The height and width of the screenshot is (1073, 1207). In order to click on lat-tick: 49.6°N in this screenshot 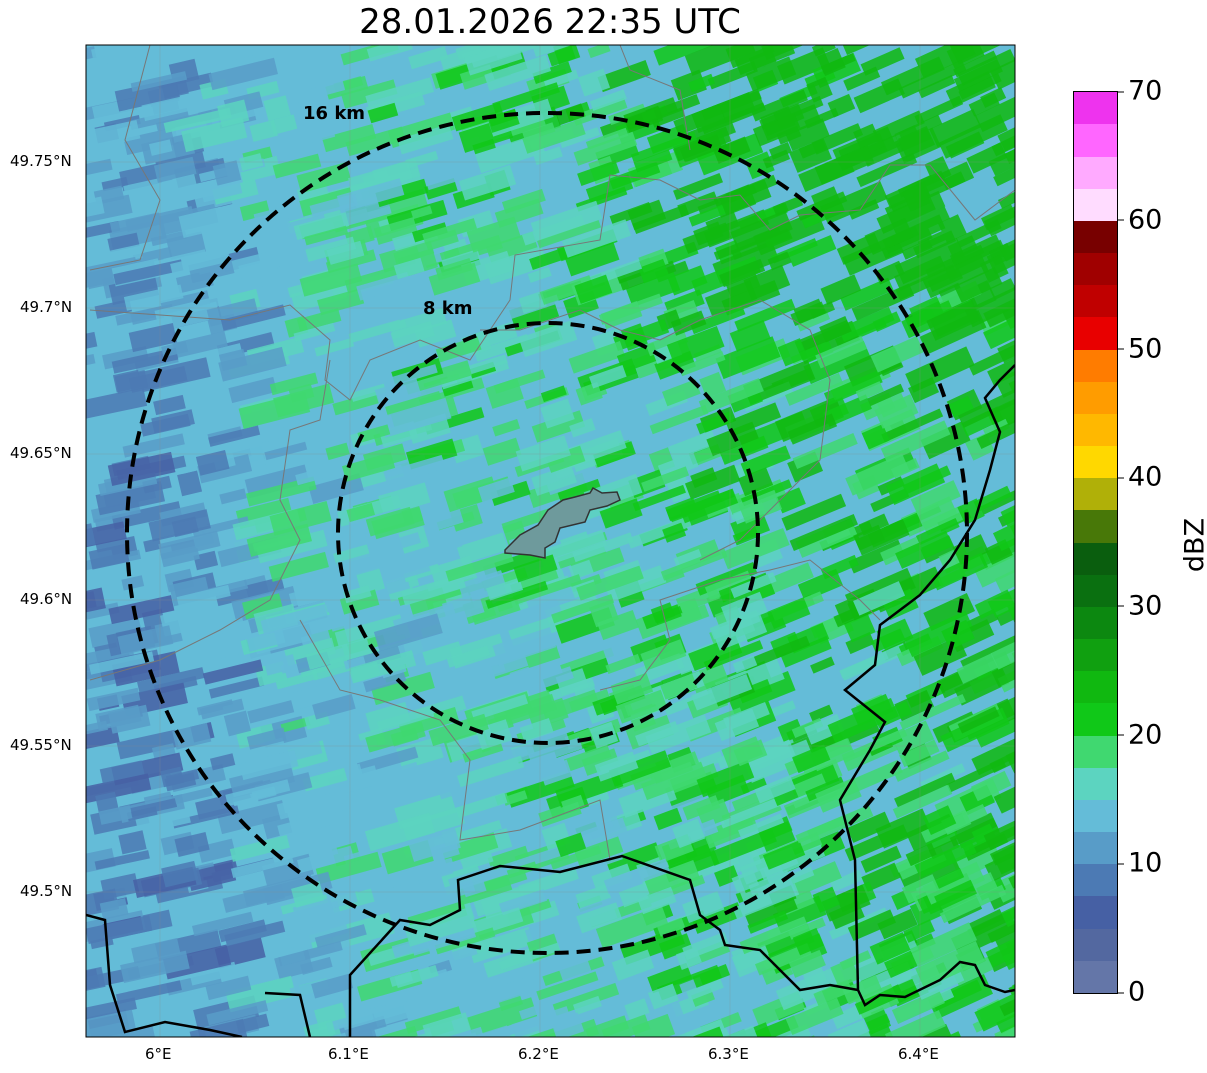, I will do `click(46, 599)`.